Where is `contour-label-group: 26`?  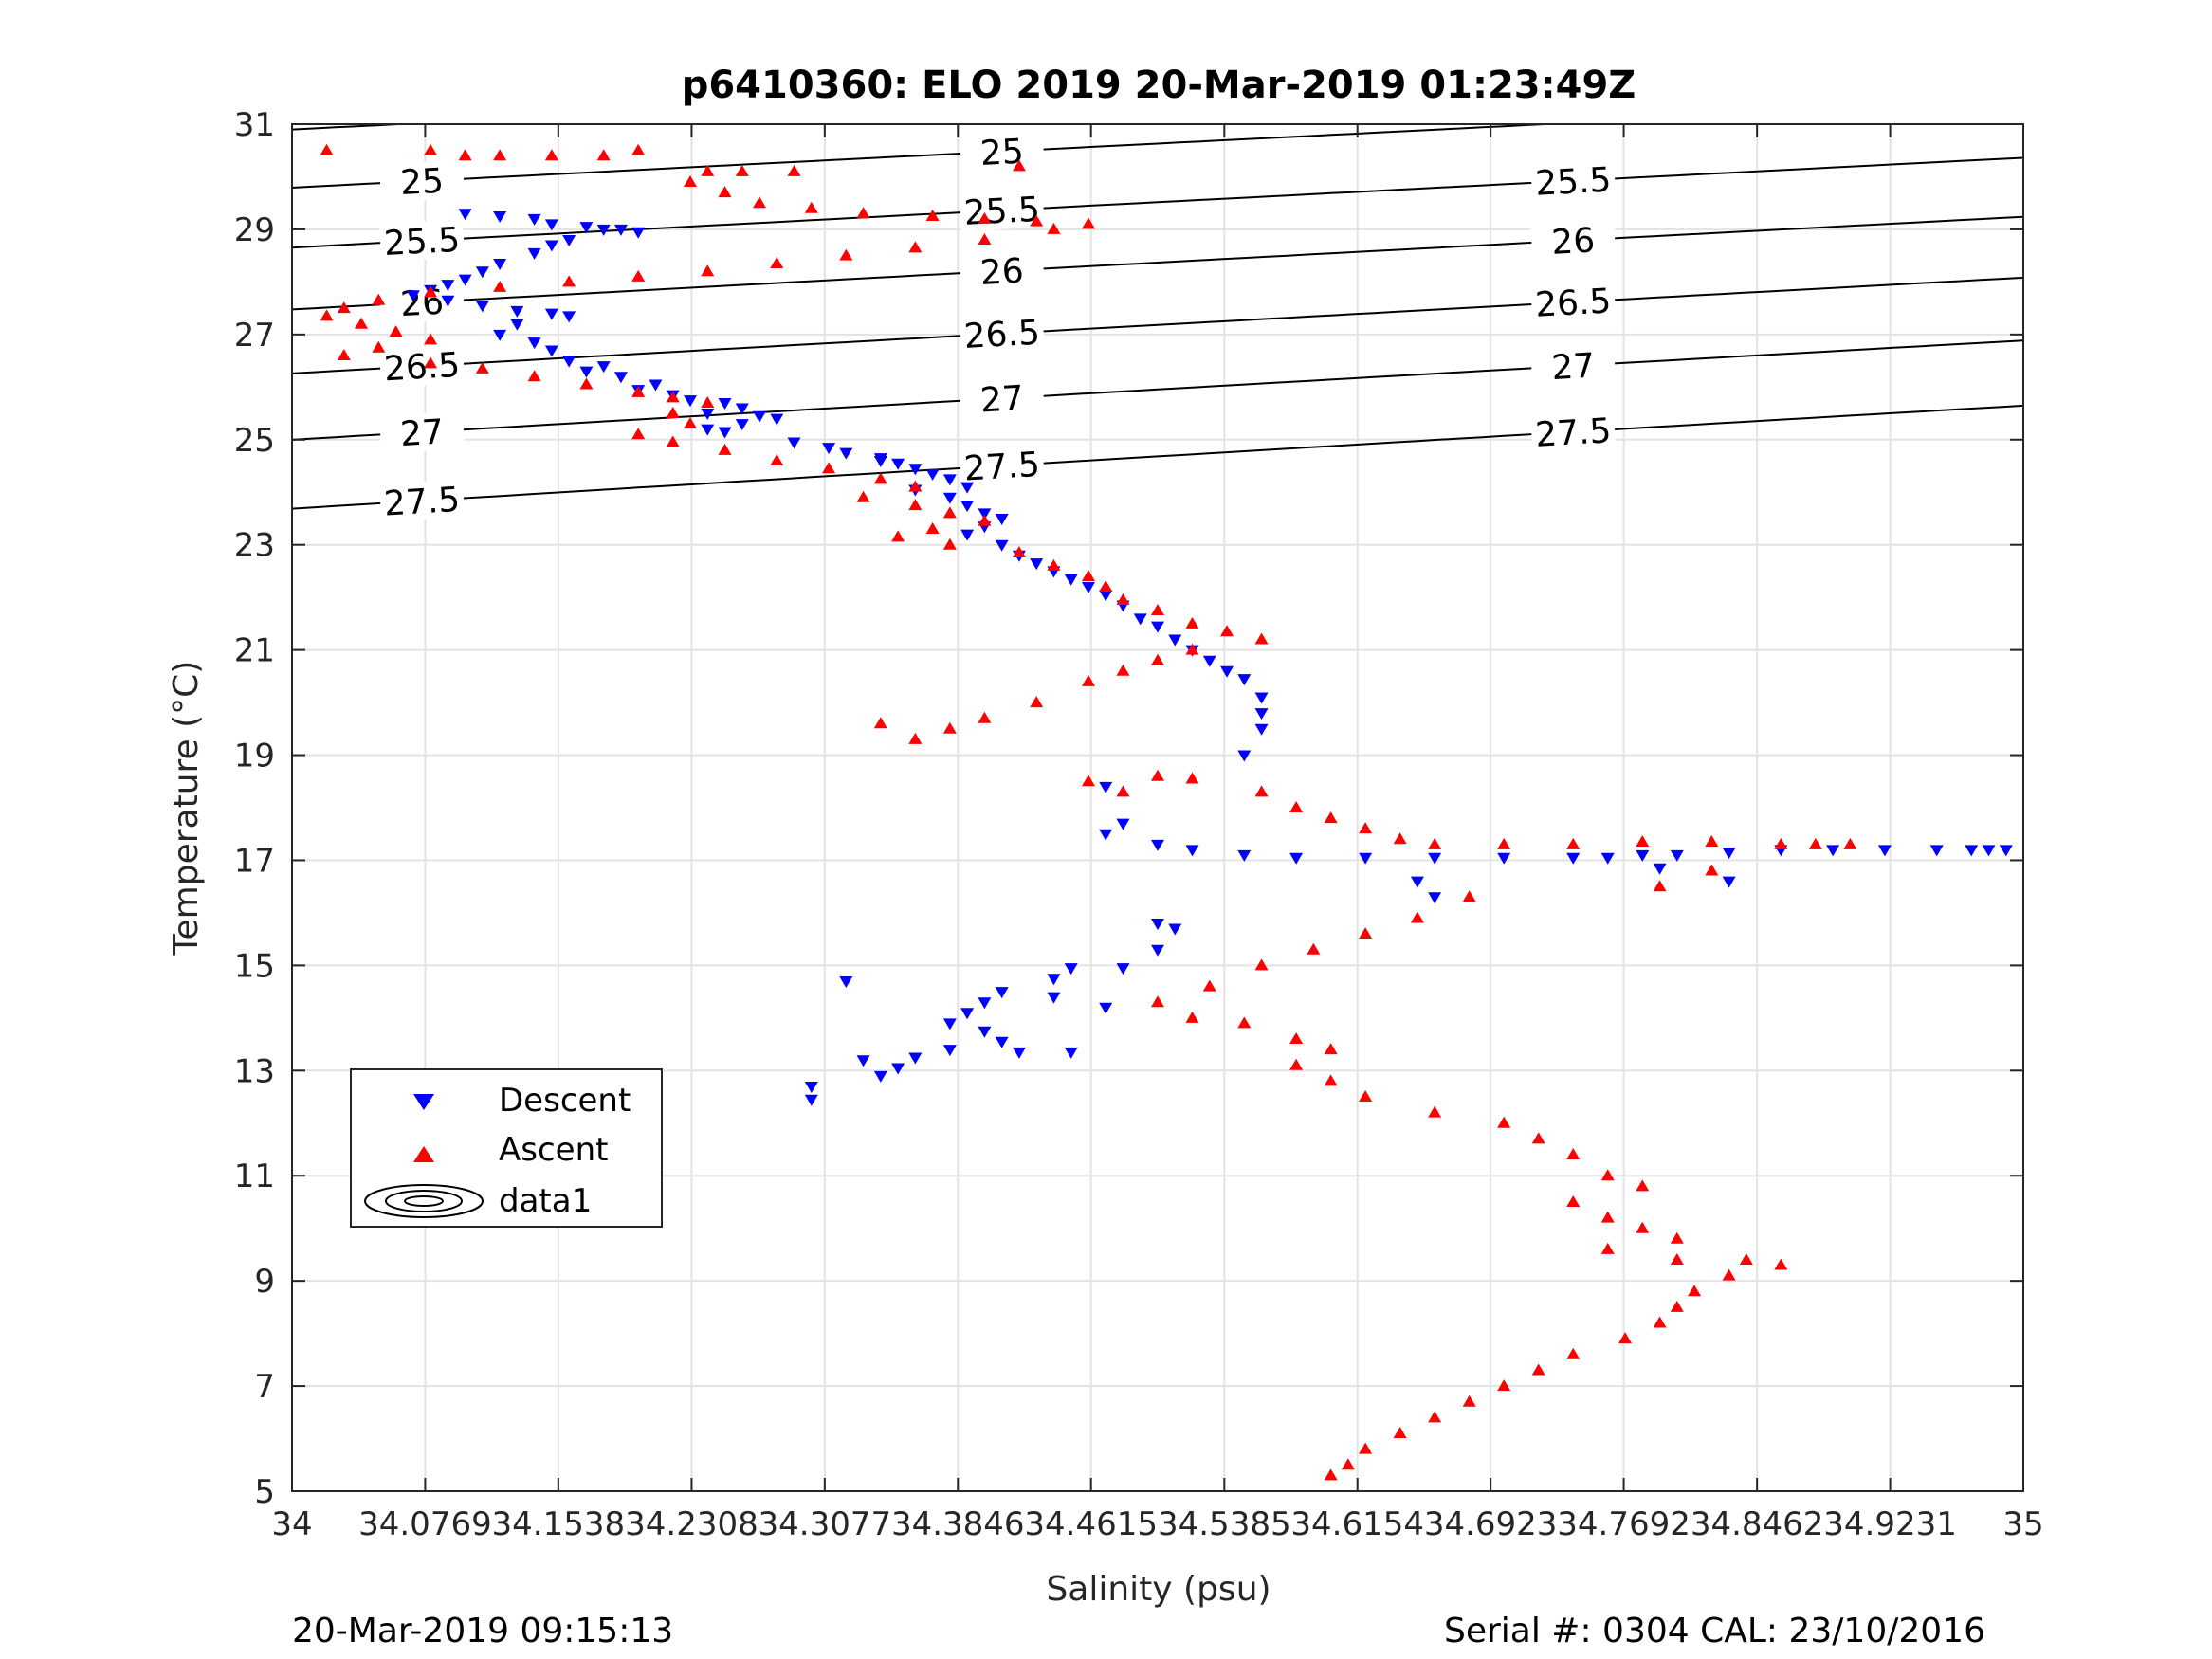
contour-label-group: 26 is located at coordinates (1002, 271).